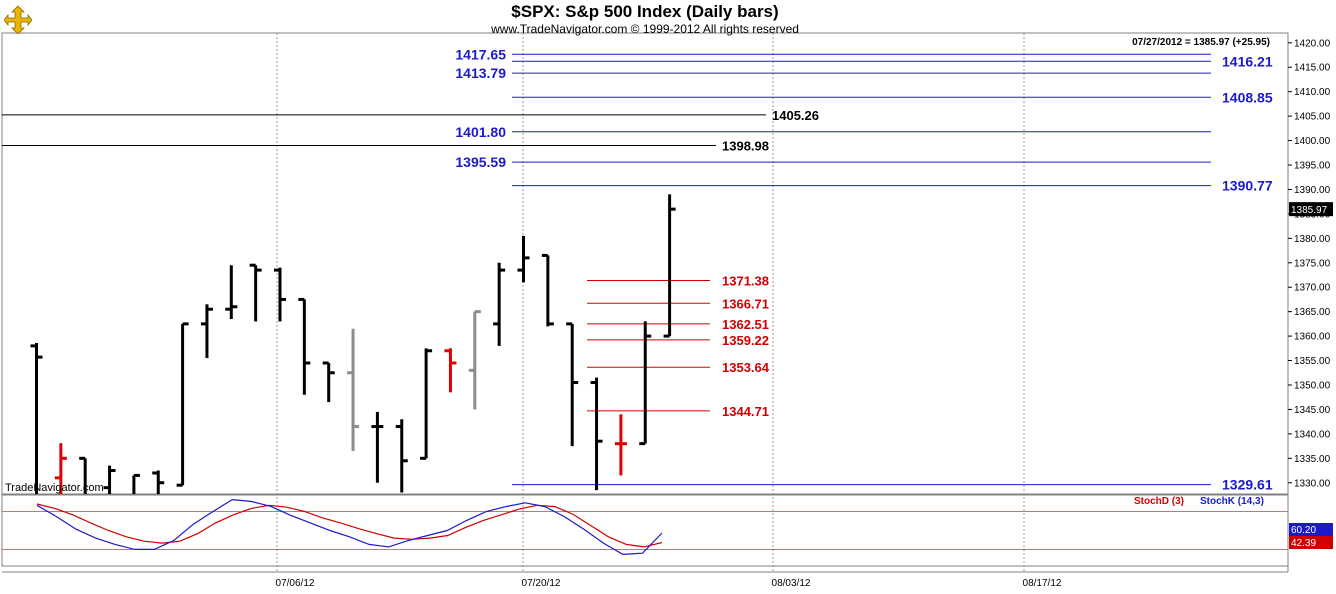  I want to click on chart-title: $SPX: S&p 500 Index (Daily bars), so click(645, 11).